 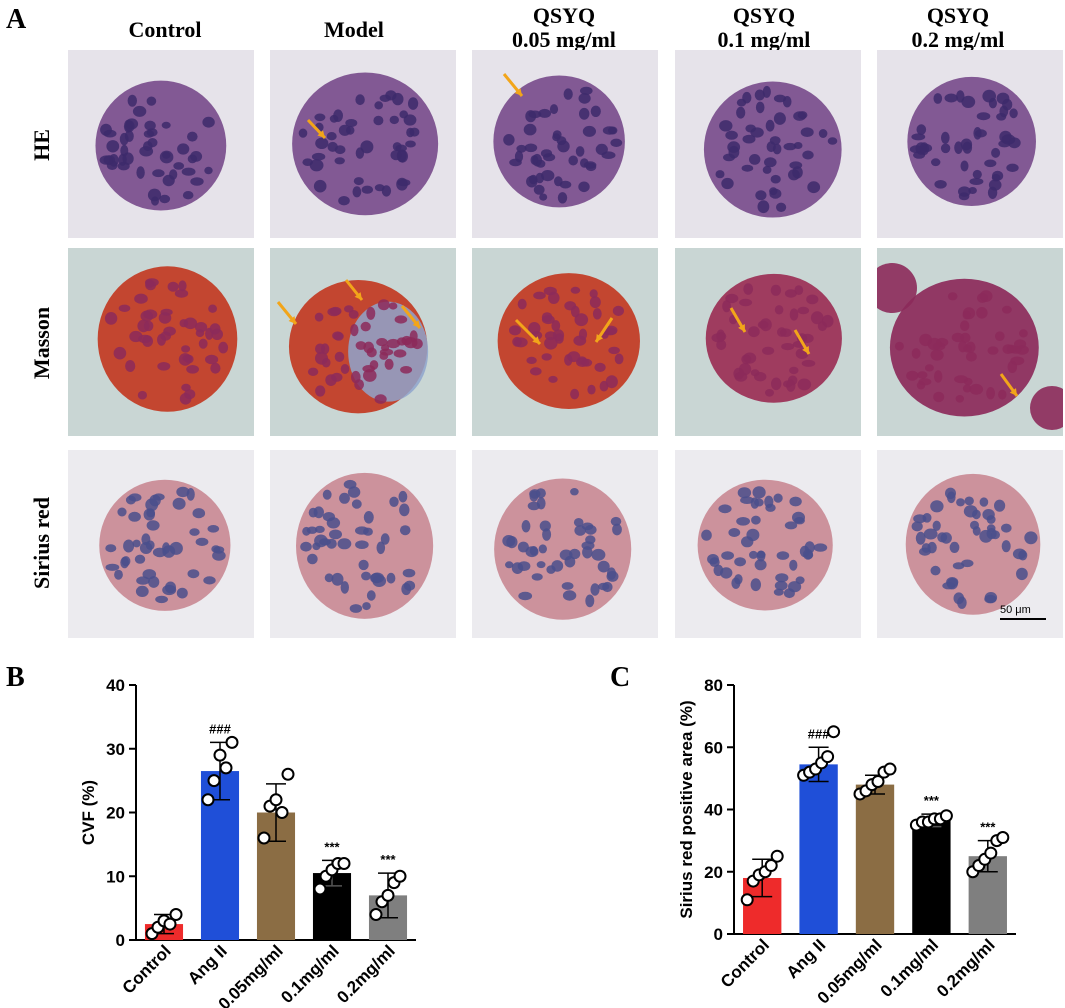 I want to click on column-header-line1: Control, so click(x=165, y=29).